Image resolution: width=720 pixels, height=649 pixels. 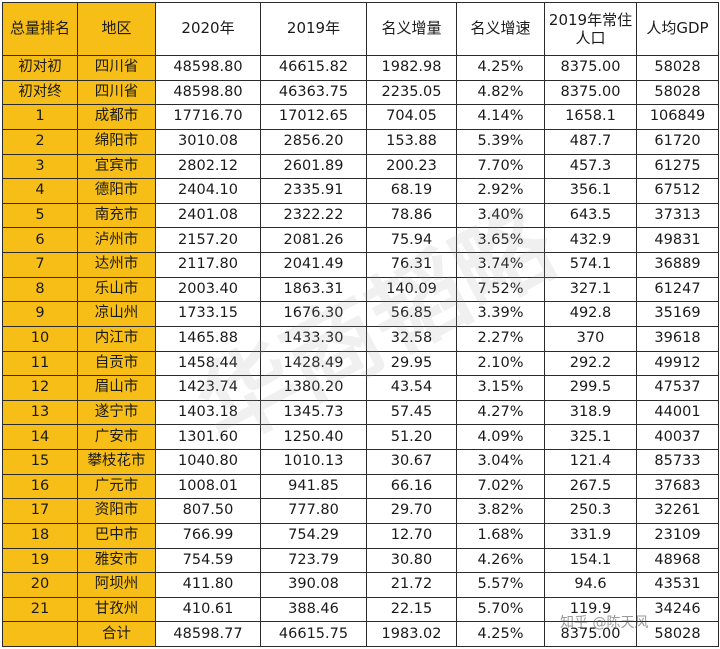 I want to click on increment-cell: 1982.98, so click(x=411, y=68).